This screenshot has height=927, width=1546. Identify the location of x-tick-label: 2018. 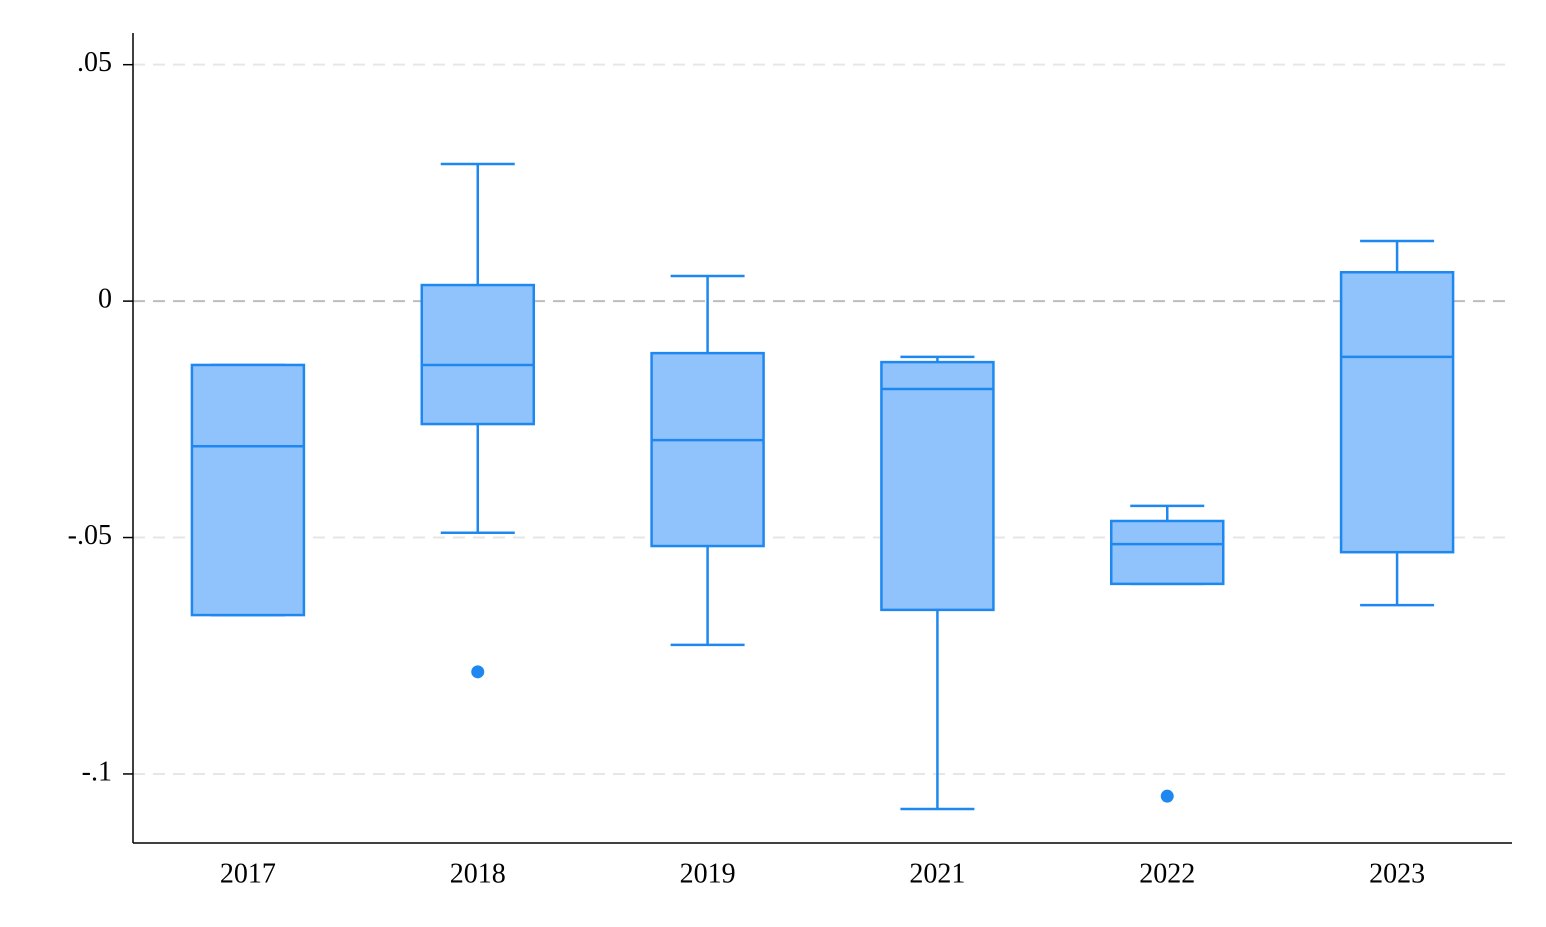
(478, 873).